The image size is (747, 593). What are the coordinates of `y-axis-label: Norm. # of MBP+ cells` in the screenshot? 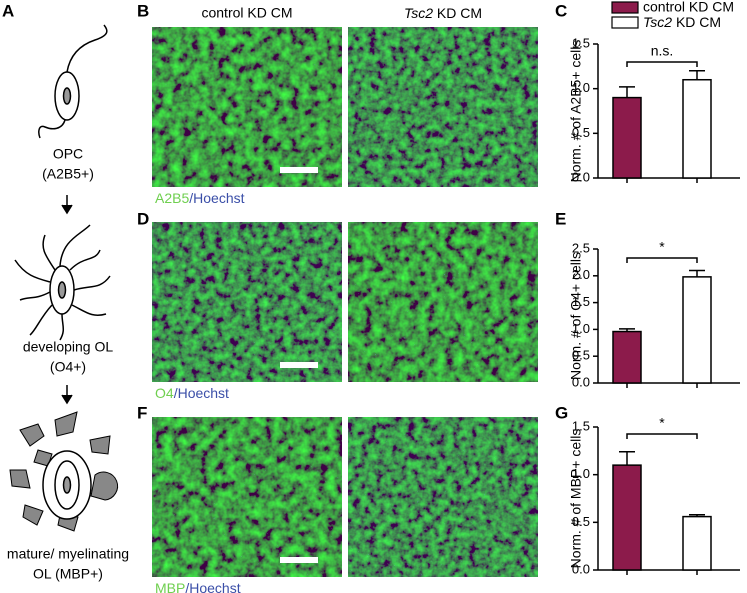 It's located at (576, 499).